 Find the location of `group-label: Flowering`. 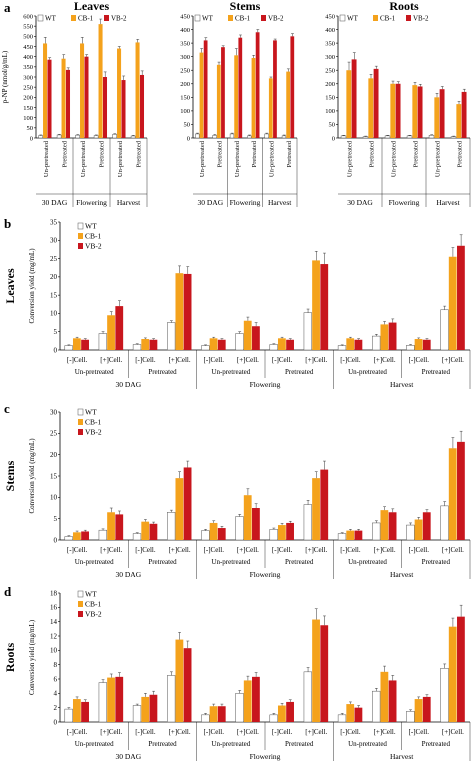

group-label: Flowering is located at coordinates (265, 574).